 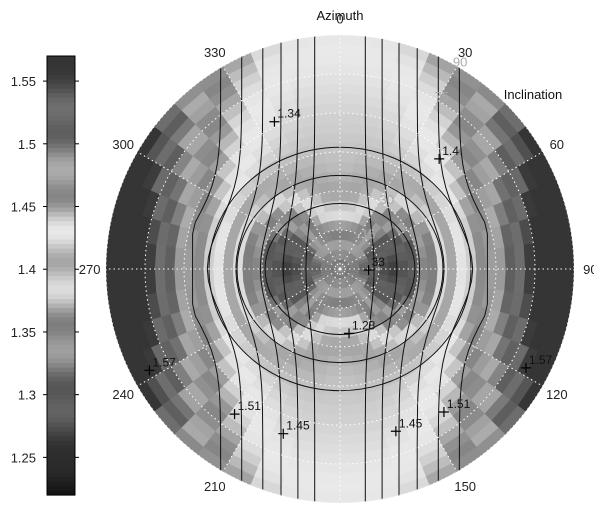 I want to click on azimuth-tick-label: 270, so click(x=90, y=269).